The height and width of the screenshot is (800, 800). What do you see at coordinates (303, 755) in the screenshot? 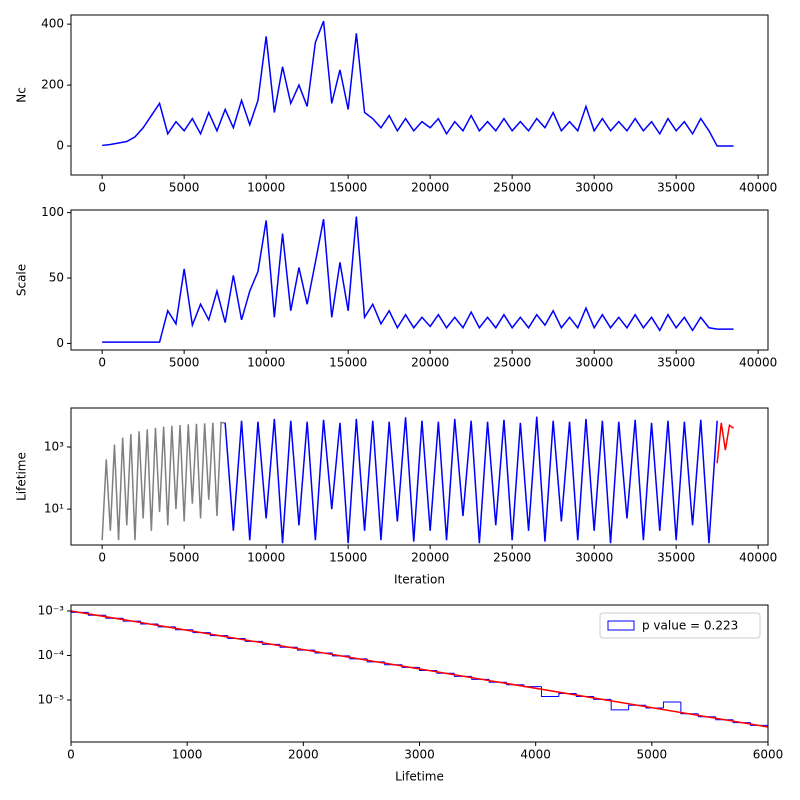
I see `x-tick-label: 2000` at bounding box center [303, 755].